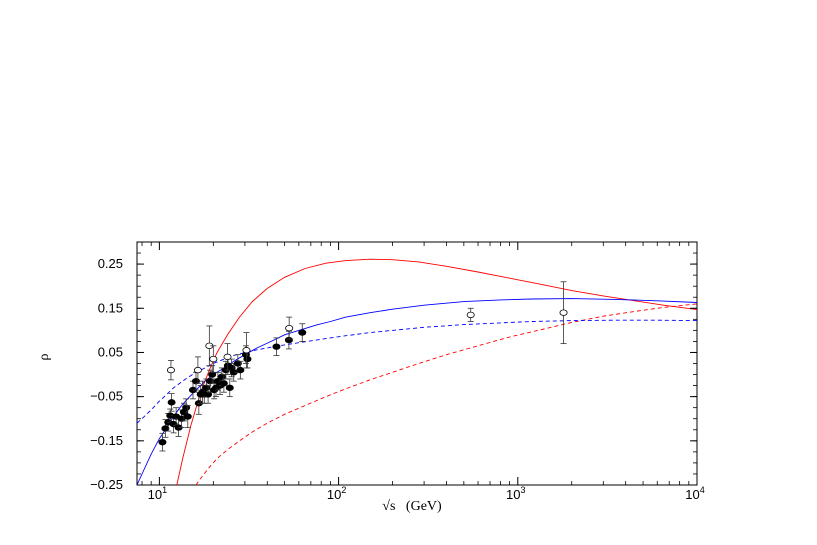 The image size is (817, 545). What do you see at coordinates (157, 493) in the screenshot?
I see `x-tick-label: 10¹` at bounding box center [157, 493].